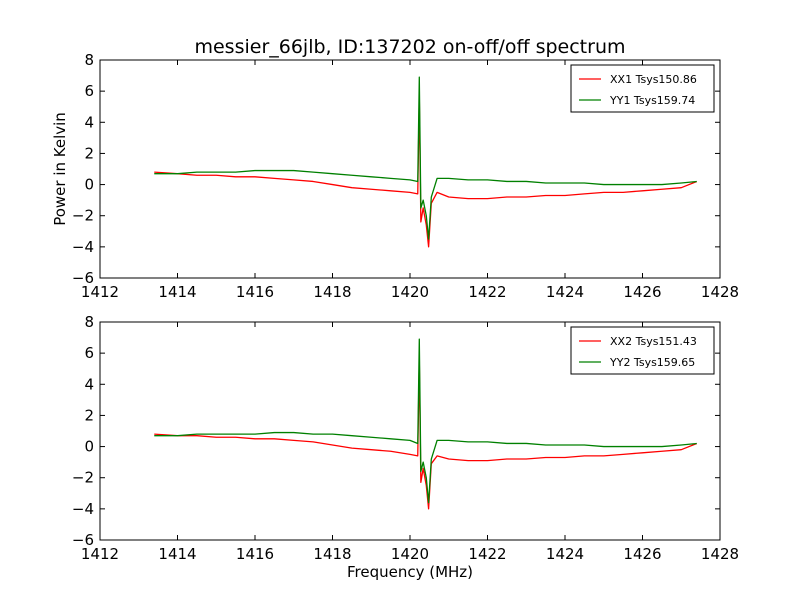 The width and height of the screenshot is (800, 604). Describe the element at coordinates (652, 362) in the screenshot. I see `legend-entry: YY2 Tsys159.65` at that location.